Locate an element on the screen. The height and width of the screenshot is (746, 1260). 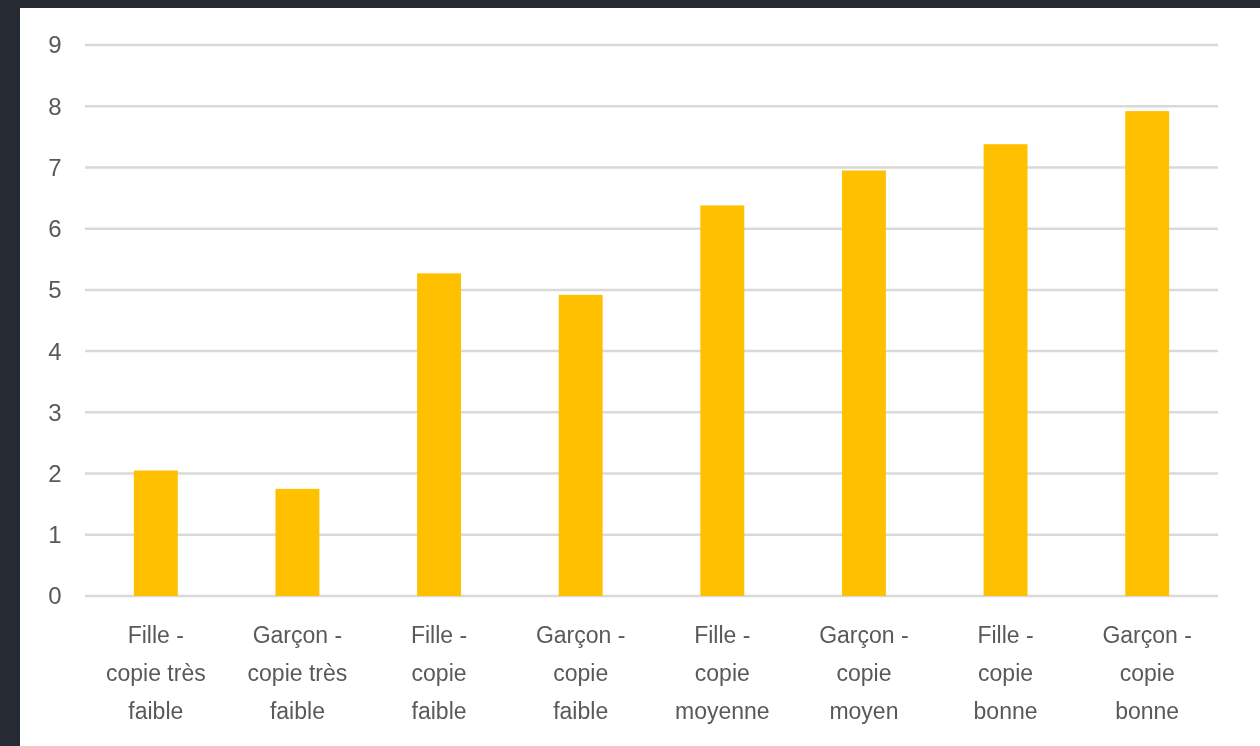
y-tick-label: 1 is located at coordinates (55, 535).